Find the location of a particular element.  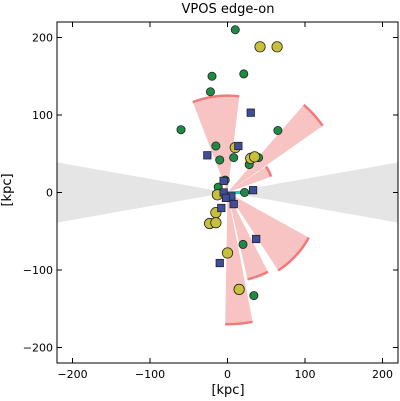

y-tick-label-100: 100 is located at coordinates (42, 115).